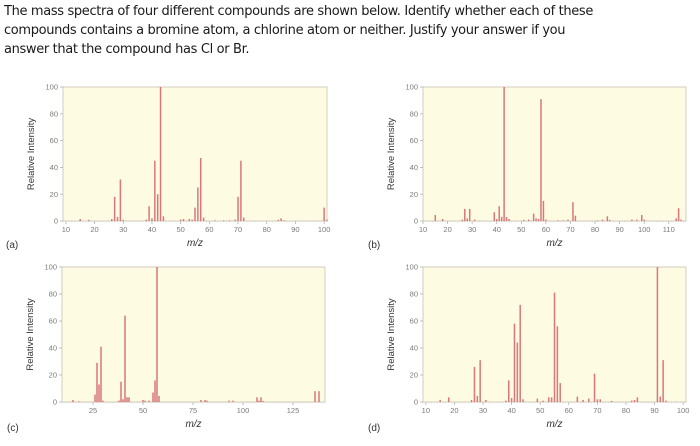 This screenshot has height=446, width=700. Describe the element at coordinates (54, 194) in the screenshot. I see `y-tick-label: 20` at that location.